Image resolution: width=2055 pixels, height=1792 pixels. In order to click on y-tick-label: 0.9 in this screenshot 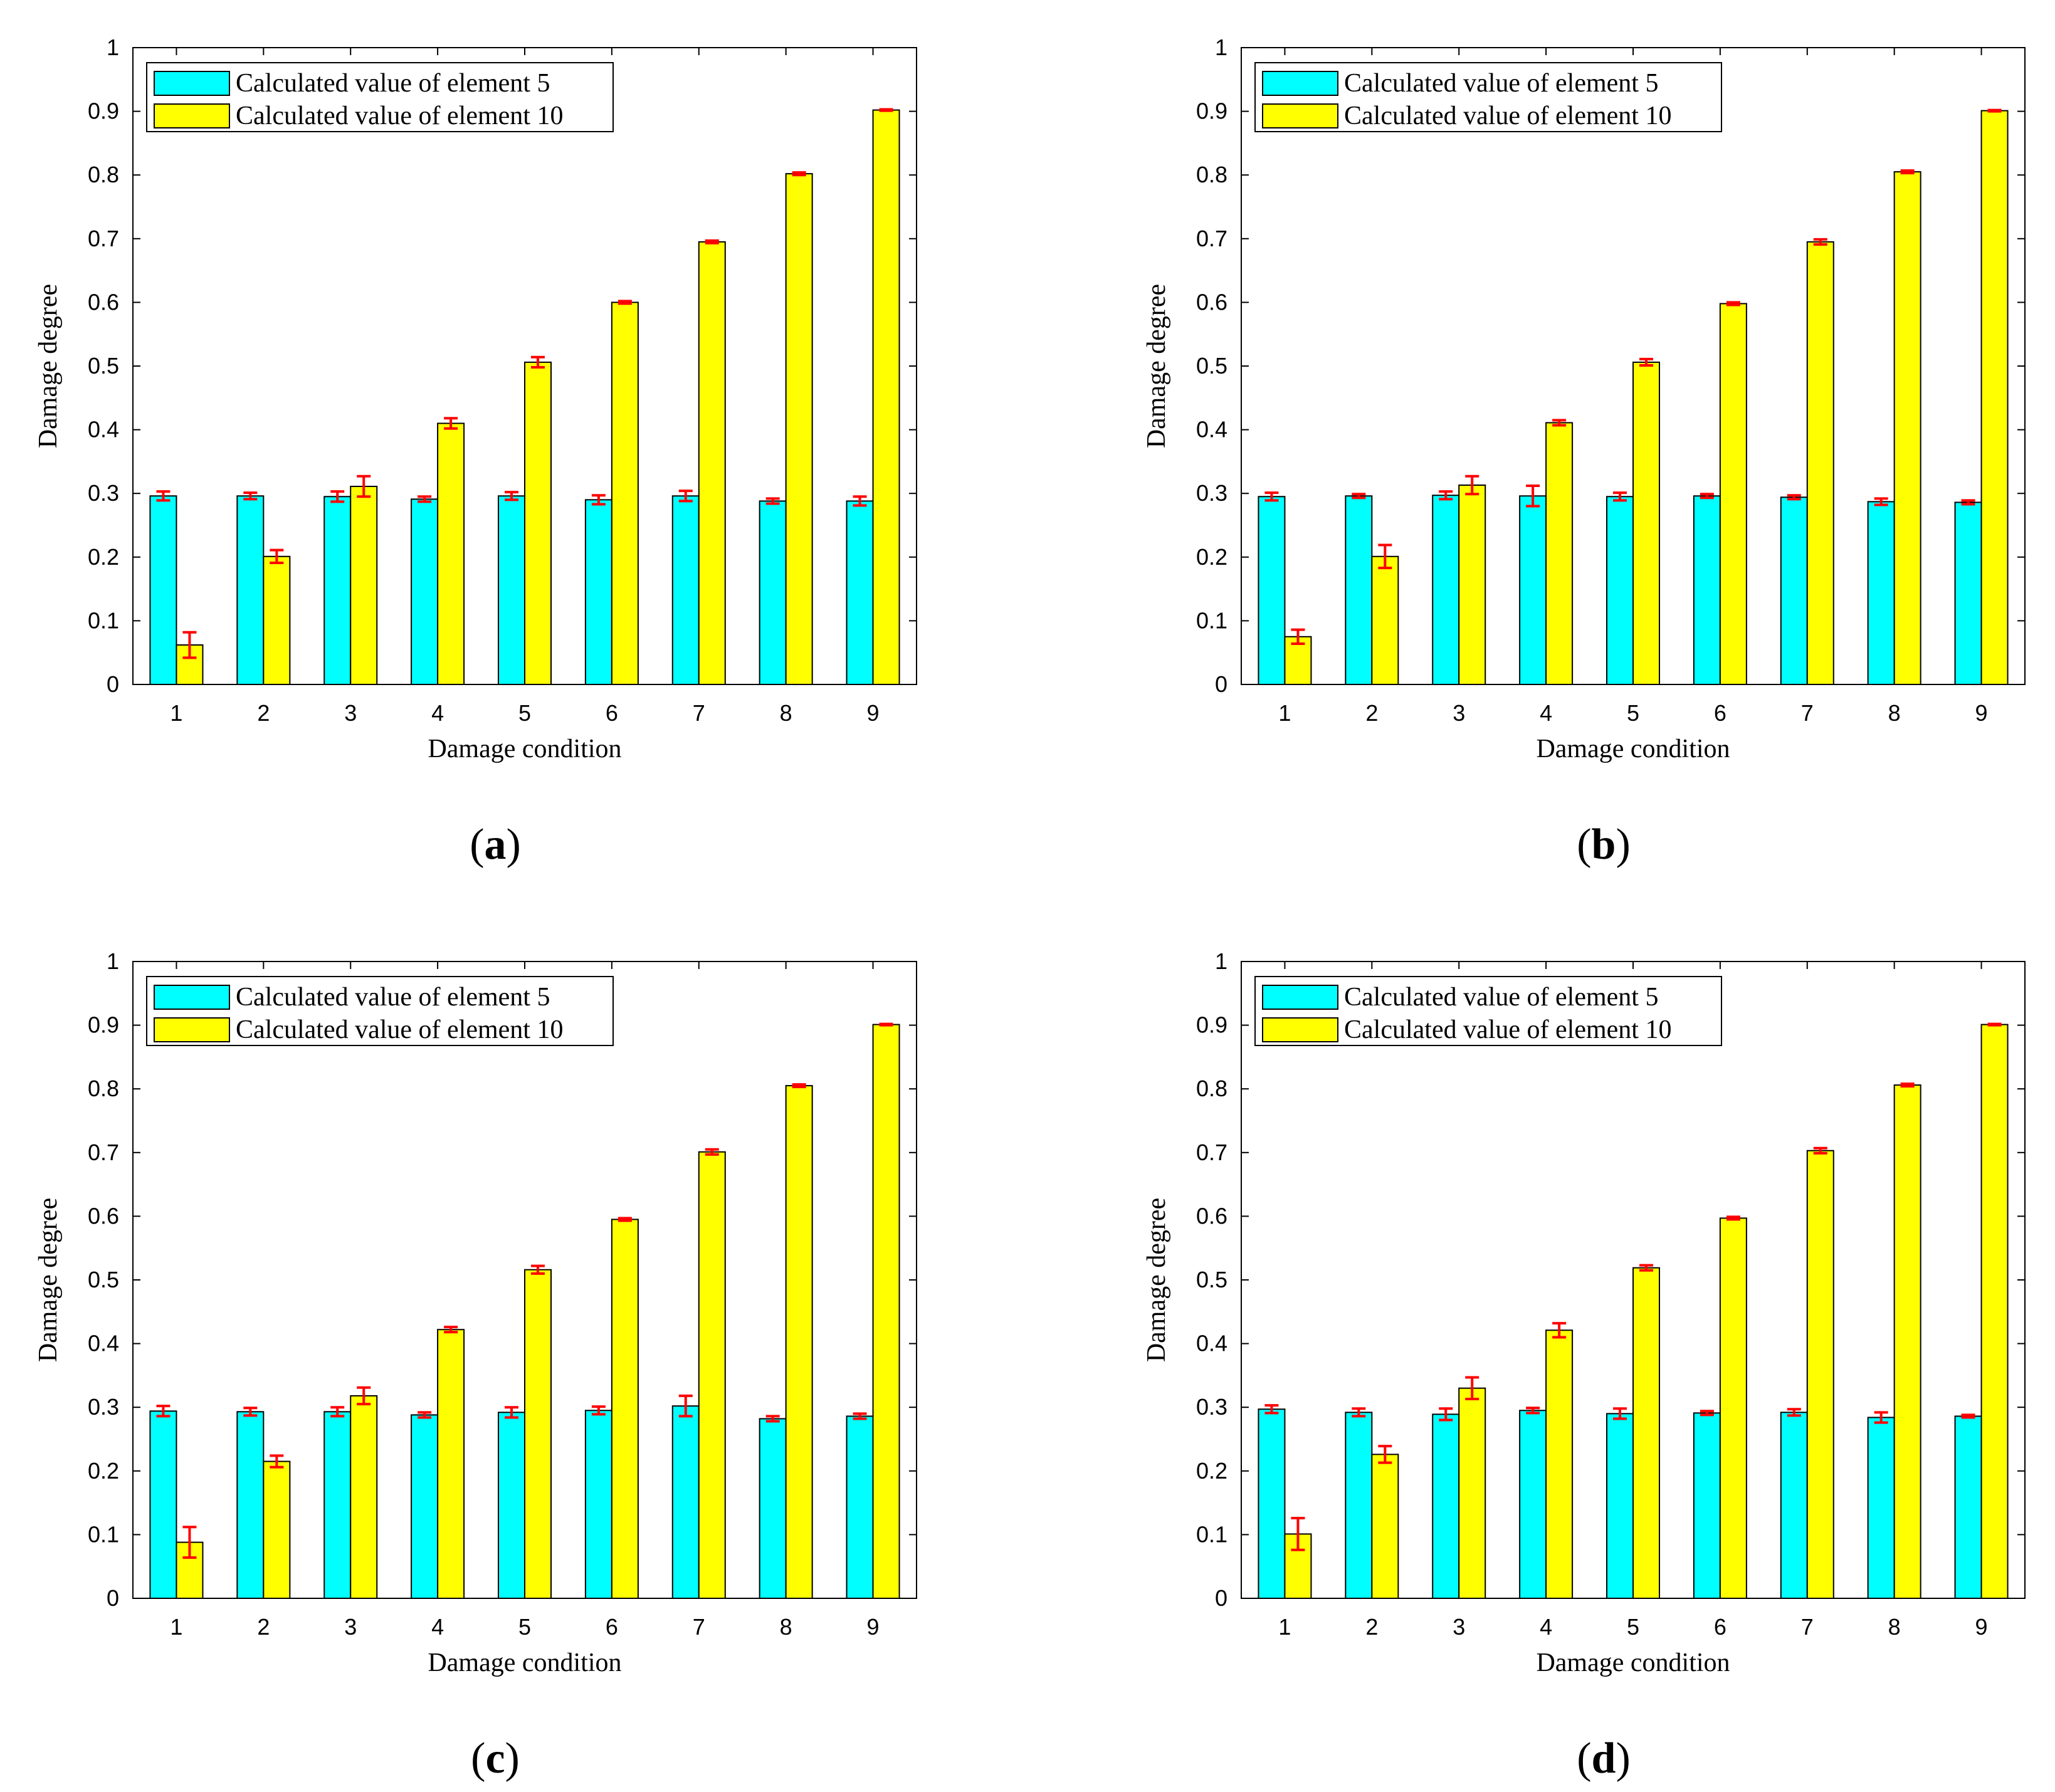, I will do `click(1212, 111)`.